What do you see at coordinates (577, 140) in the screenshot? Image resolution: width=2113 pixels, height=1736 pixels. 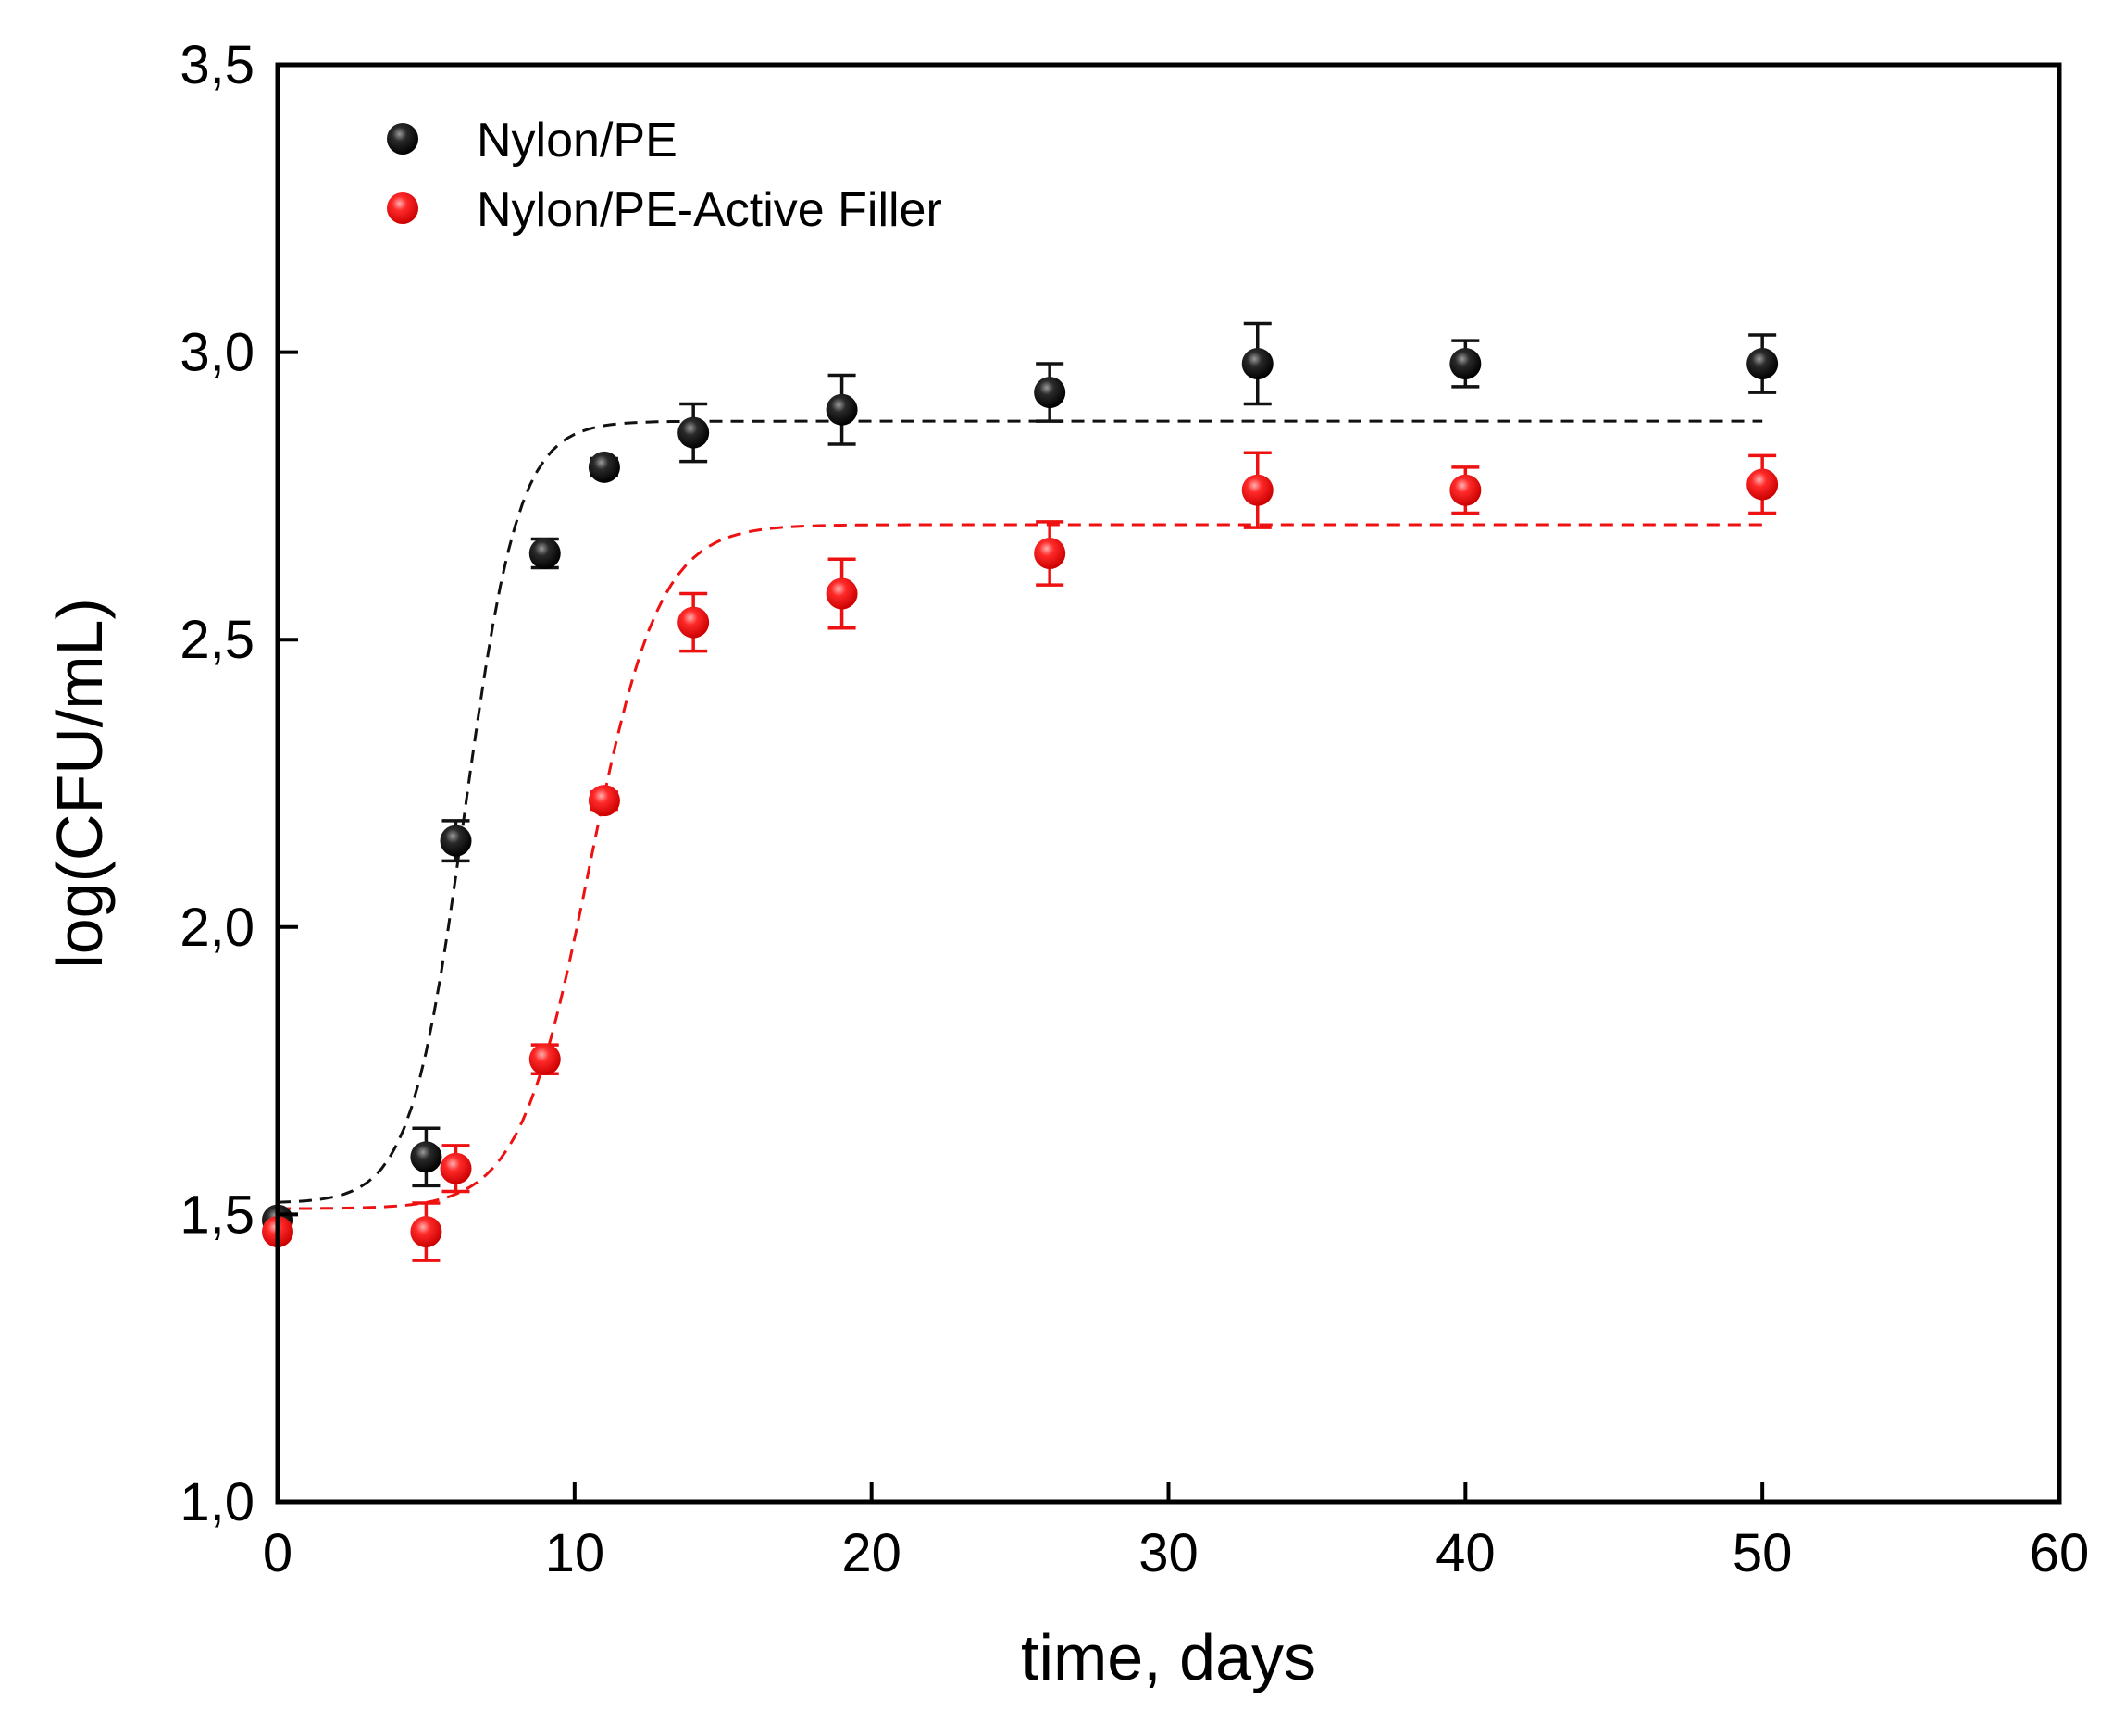 I see `legend-label-nylon-pe: Nylon/PE` at bounding box center [577, 140].